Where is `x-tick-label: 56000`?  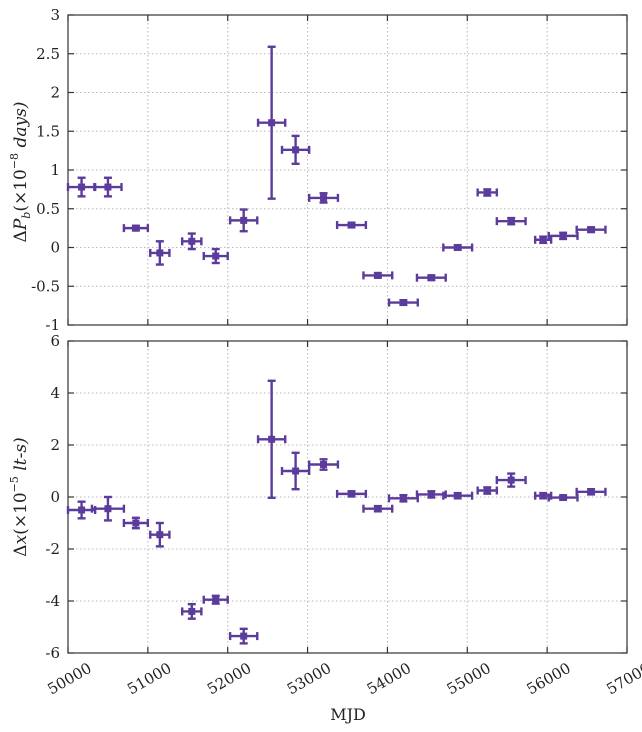
x-tick-label: 56000 is located at coordinates (548, 678).